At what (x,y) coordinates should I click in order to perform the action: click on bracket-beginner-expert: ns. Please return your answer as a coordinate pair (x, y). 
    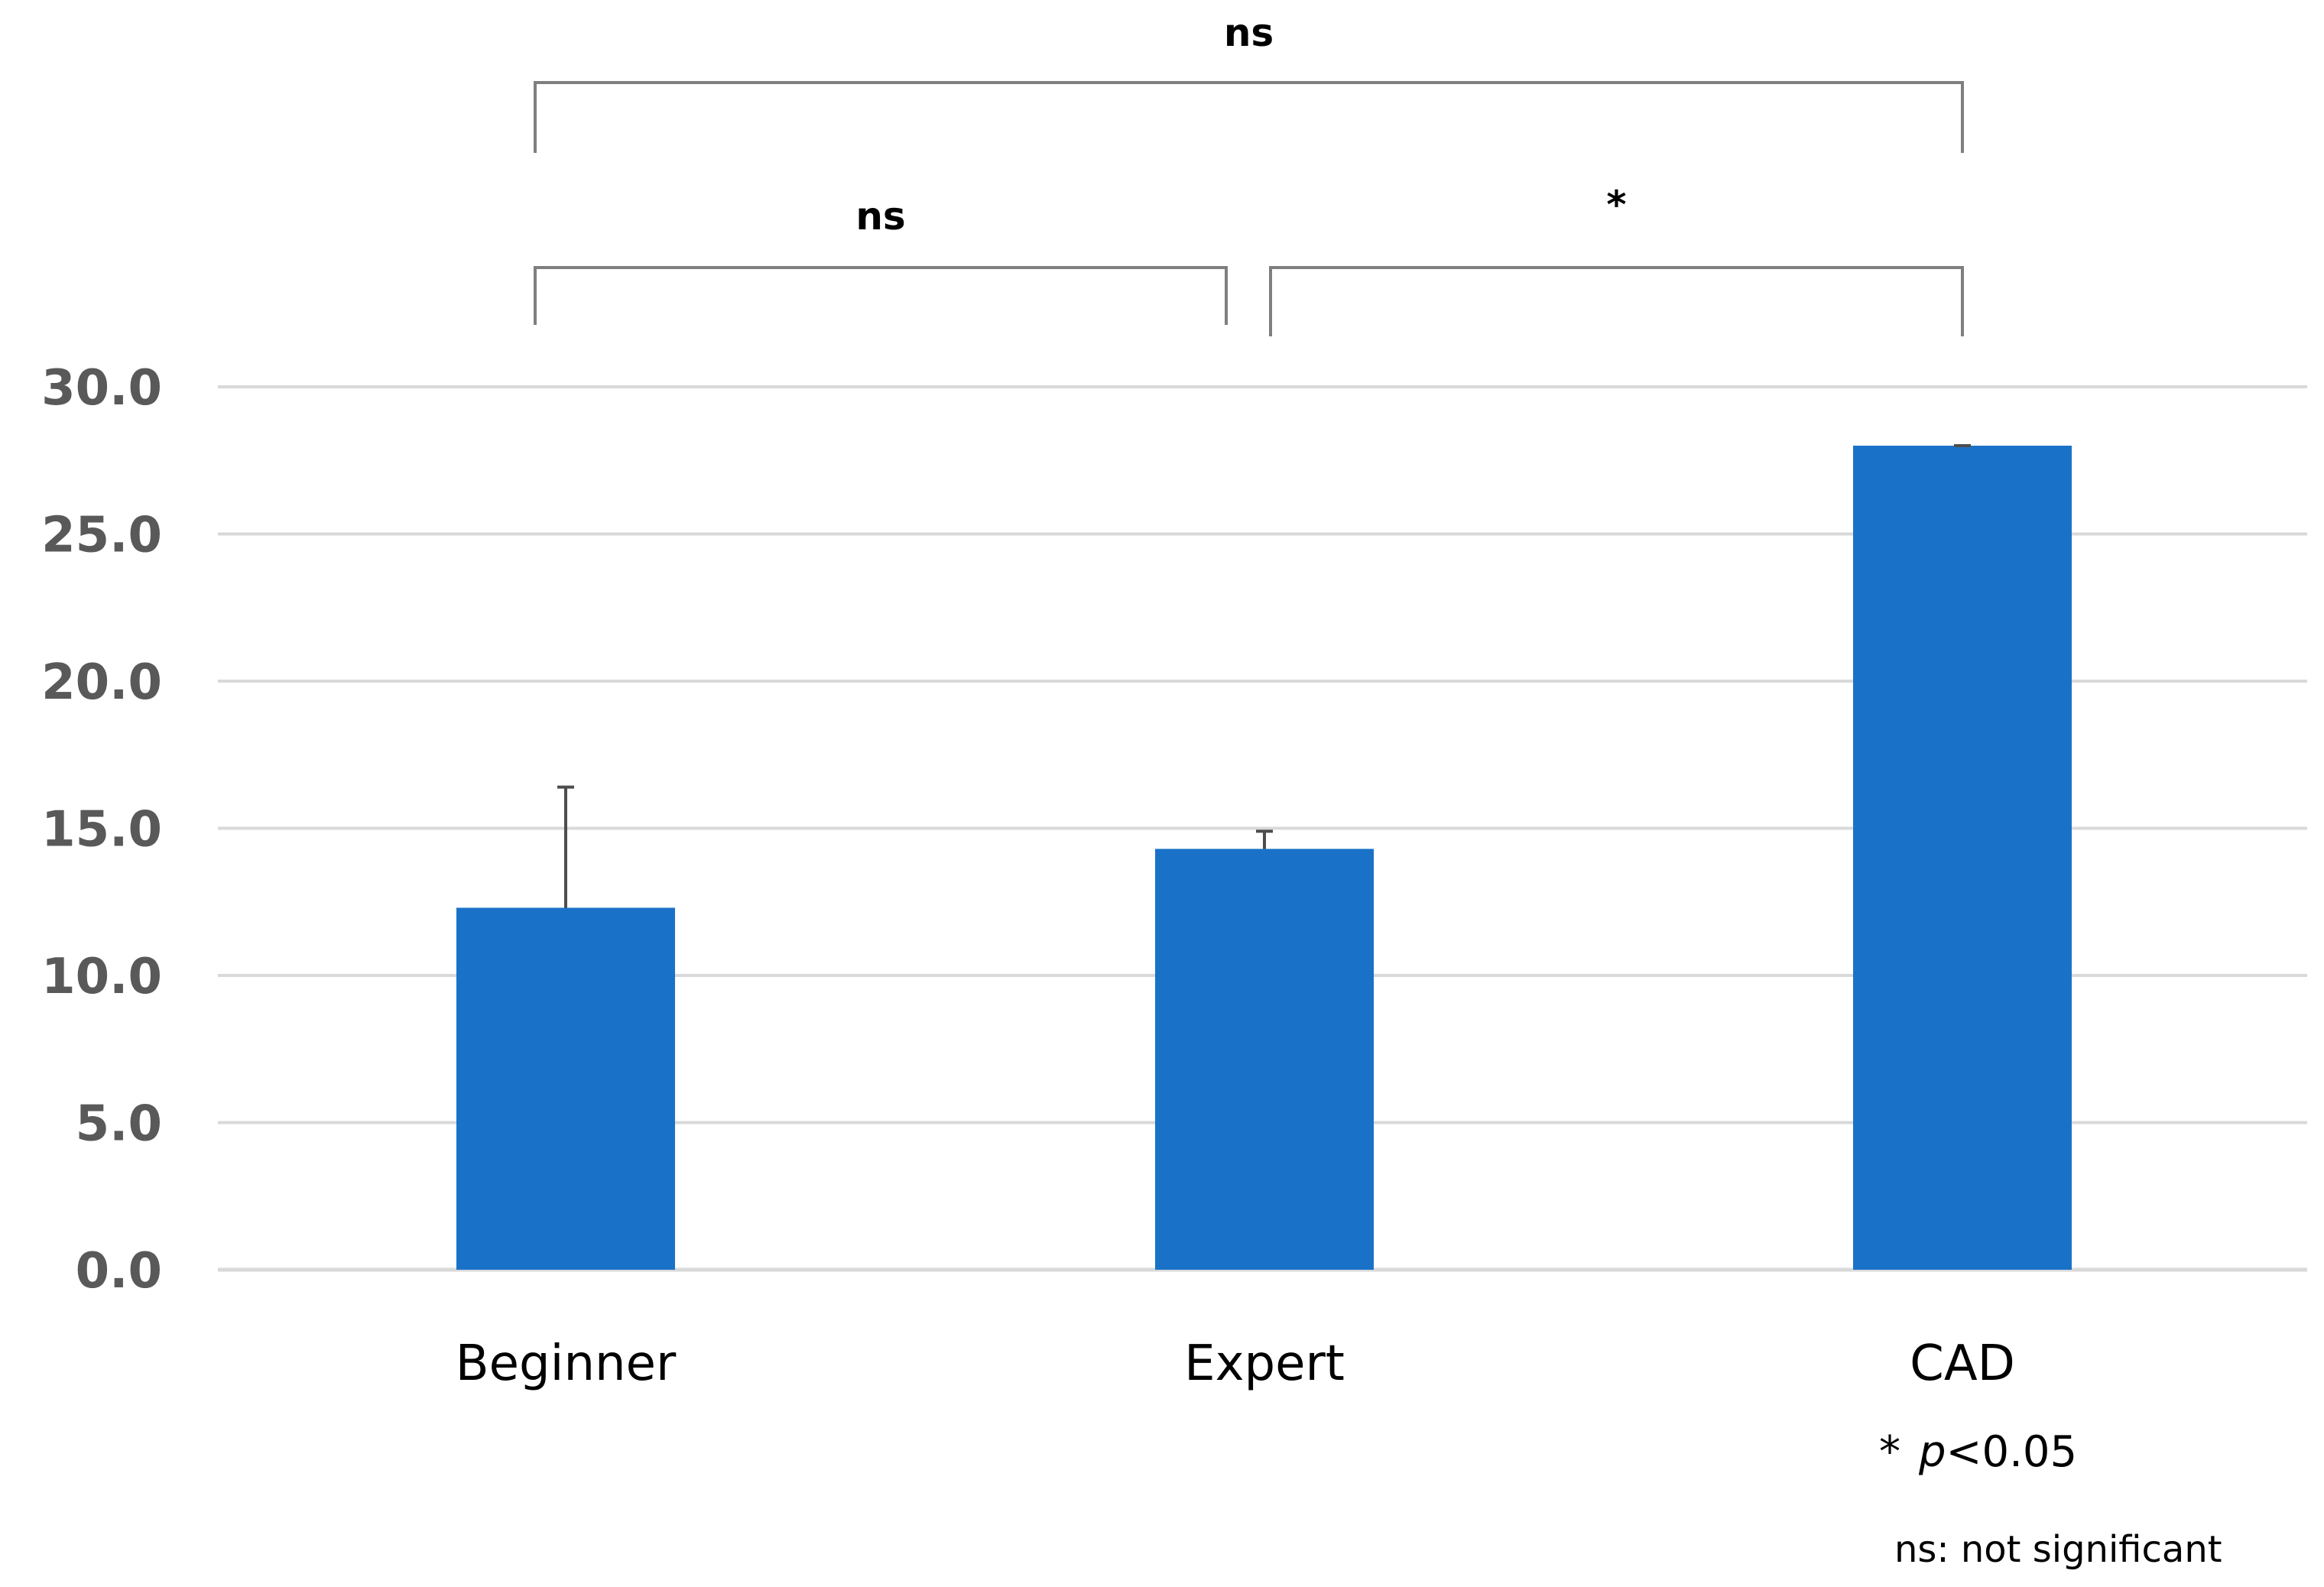
    Looking at the image, I should click on (881, 259).